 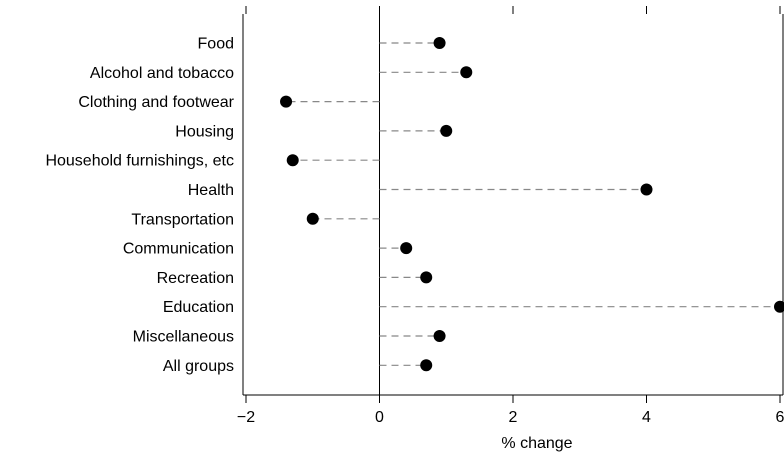 What do you see at coordinates (195, 278) in the screenshot?
I see `category-label: Recreation` at bounding box center [195, 278].